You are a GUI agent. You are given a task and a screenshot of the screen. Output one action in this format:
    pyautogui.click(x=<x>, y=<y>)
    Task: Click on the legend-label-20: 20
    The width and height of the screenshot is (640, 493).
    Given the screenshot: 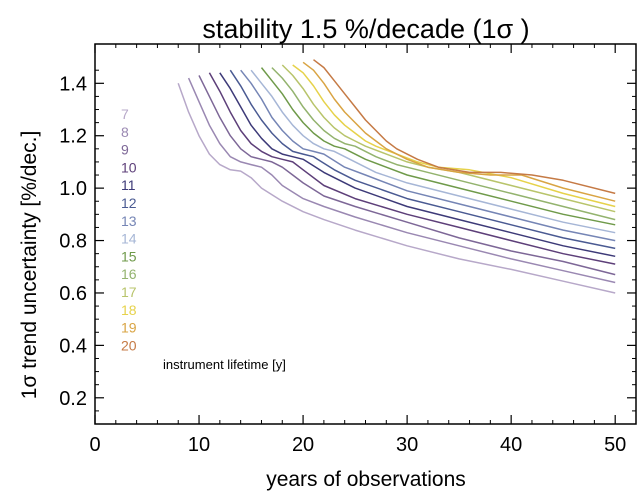 What is the action you would take?
    pyautogui.click(x=129, y=345)
    